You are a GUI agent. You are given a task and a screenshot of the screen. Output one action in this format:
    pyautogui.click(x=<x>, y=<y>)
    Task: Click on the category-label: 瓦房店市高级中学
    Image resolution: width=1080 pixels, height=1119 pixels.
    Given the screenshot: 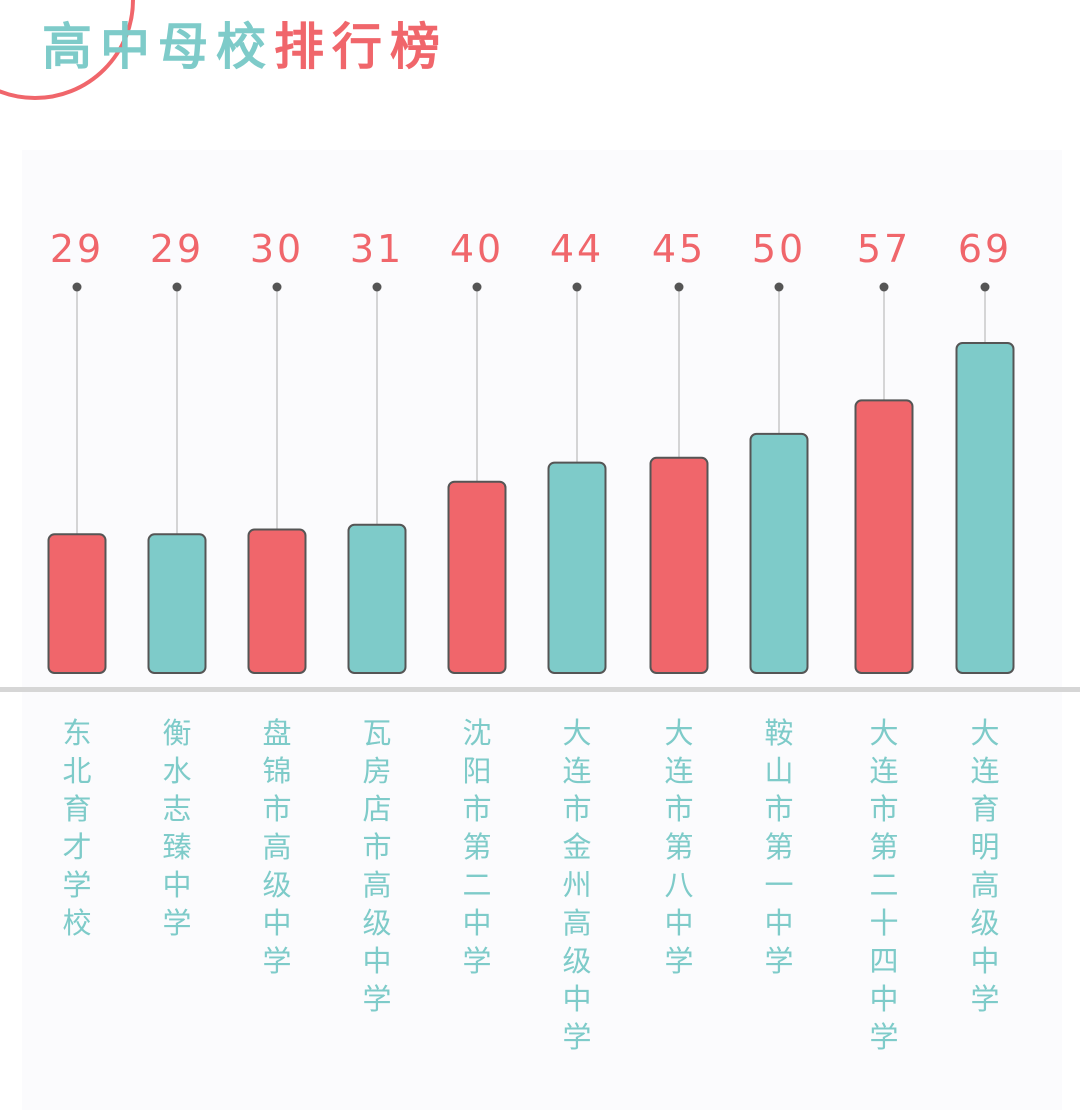 What is the action you would take?
    pyautogui.click(x=376, y=866)
    